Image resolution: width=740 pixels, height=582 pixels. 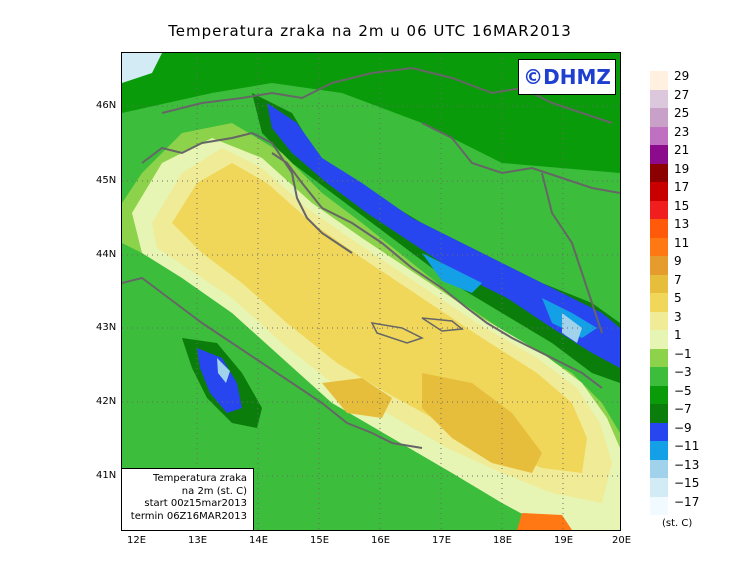 What do you see at coordinates (188, 516) in the screenshot?
I see `info-line-4: termin 06Z16MAR2013` at bounding box center [188, 516].